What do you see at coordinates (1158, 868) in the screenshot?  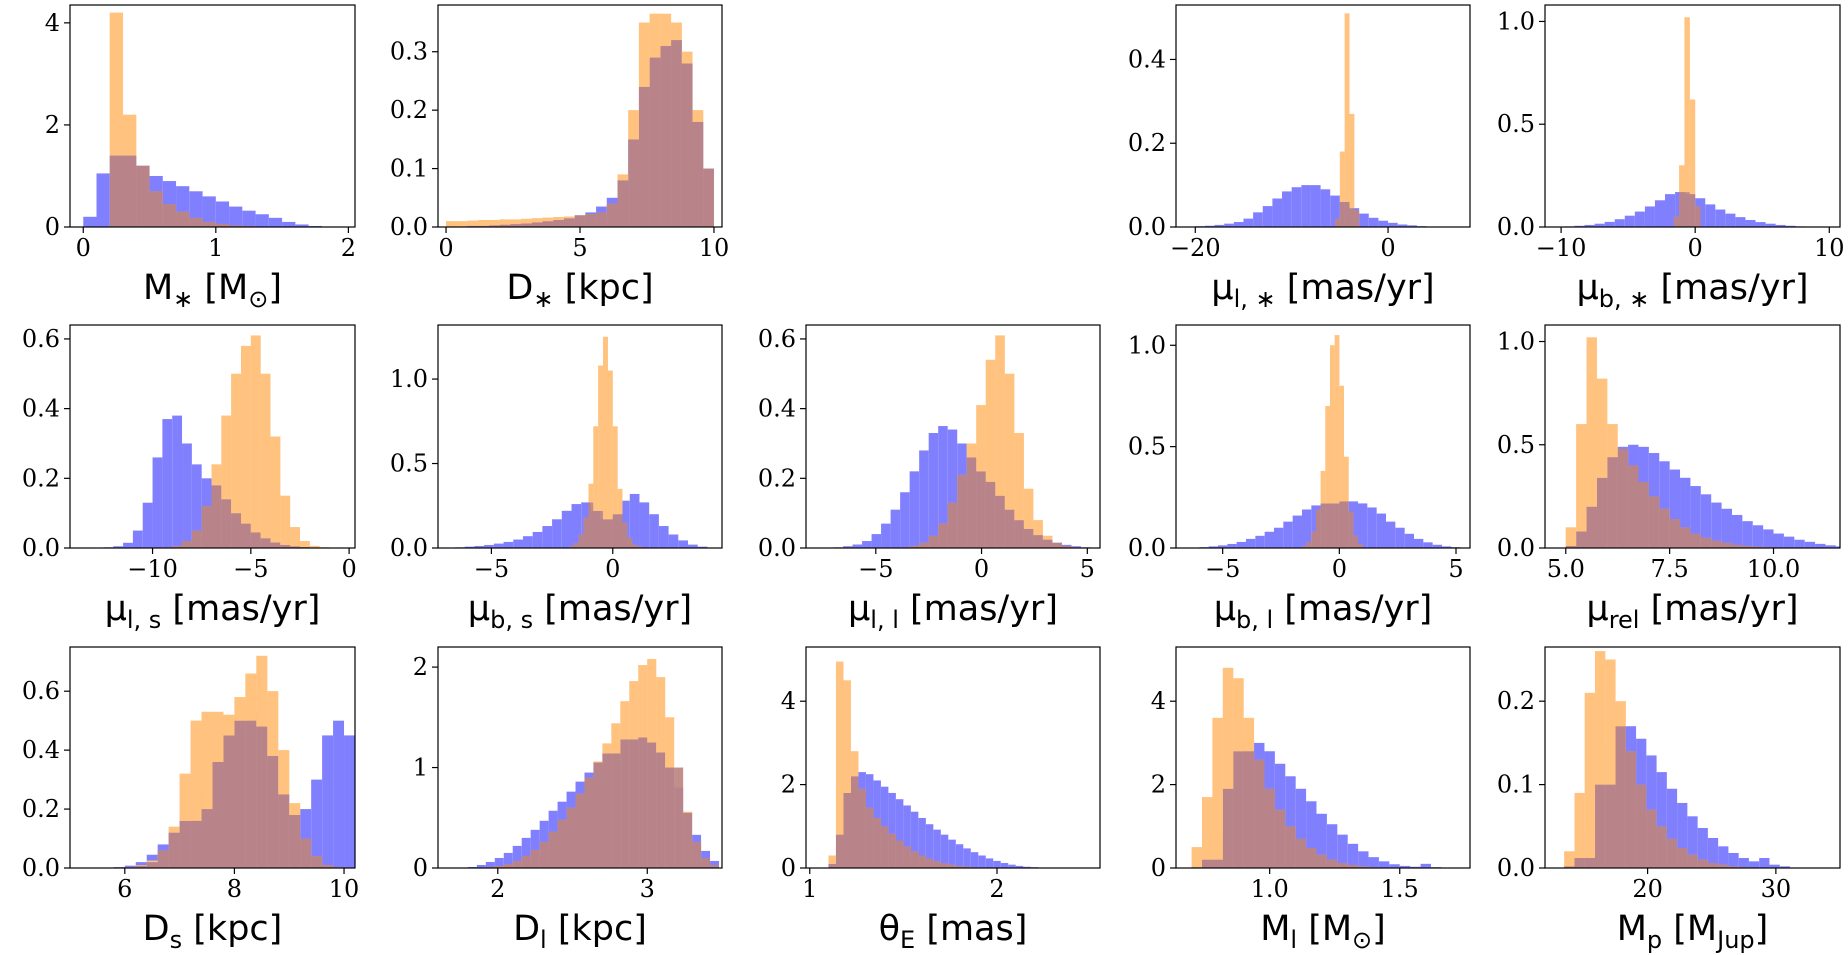 I see `y-tick-label: 0` at bounding box center [1158, 868].